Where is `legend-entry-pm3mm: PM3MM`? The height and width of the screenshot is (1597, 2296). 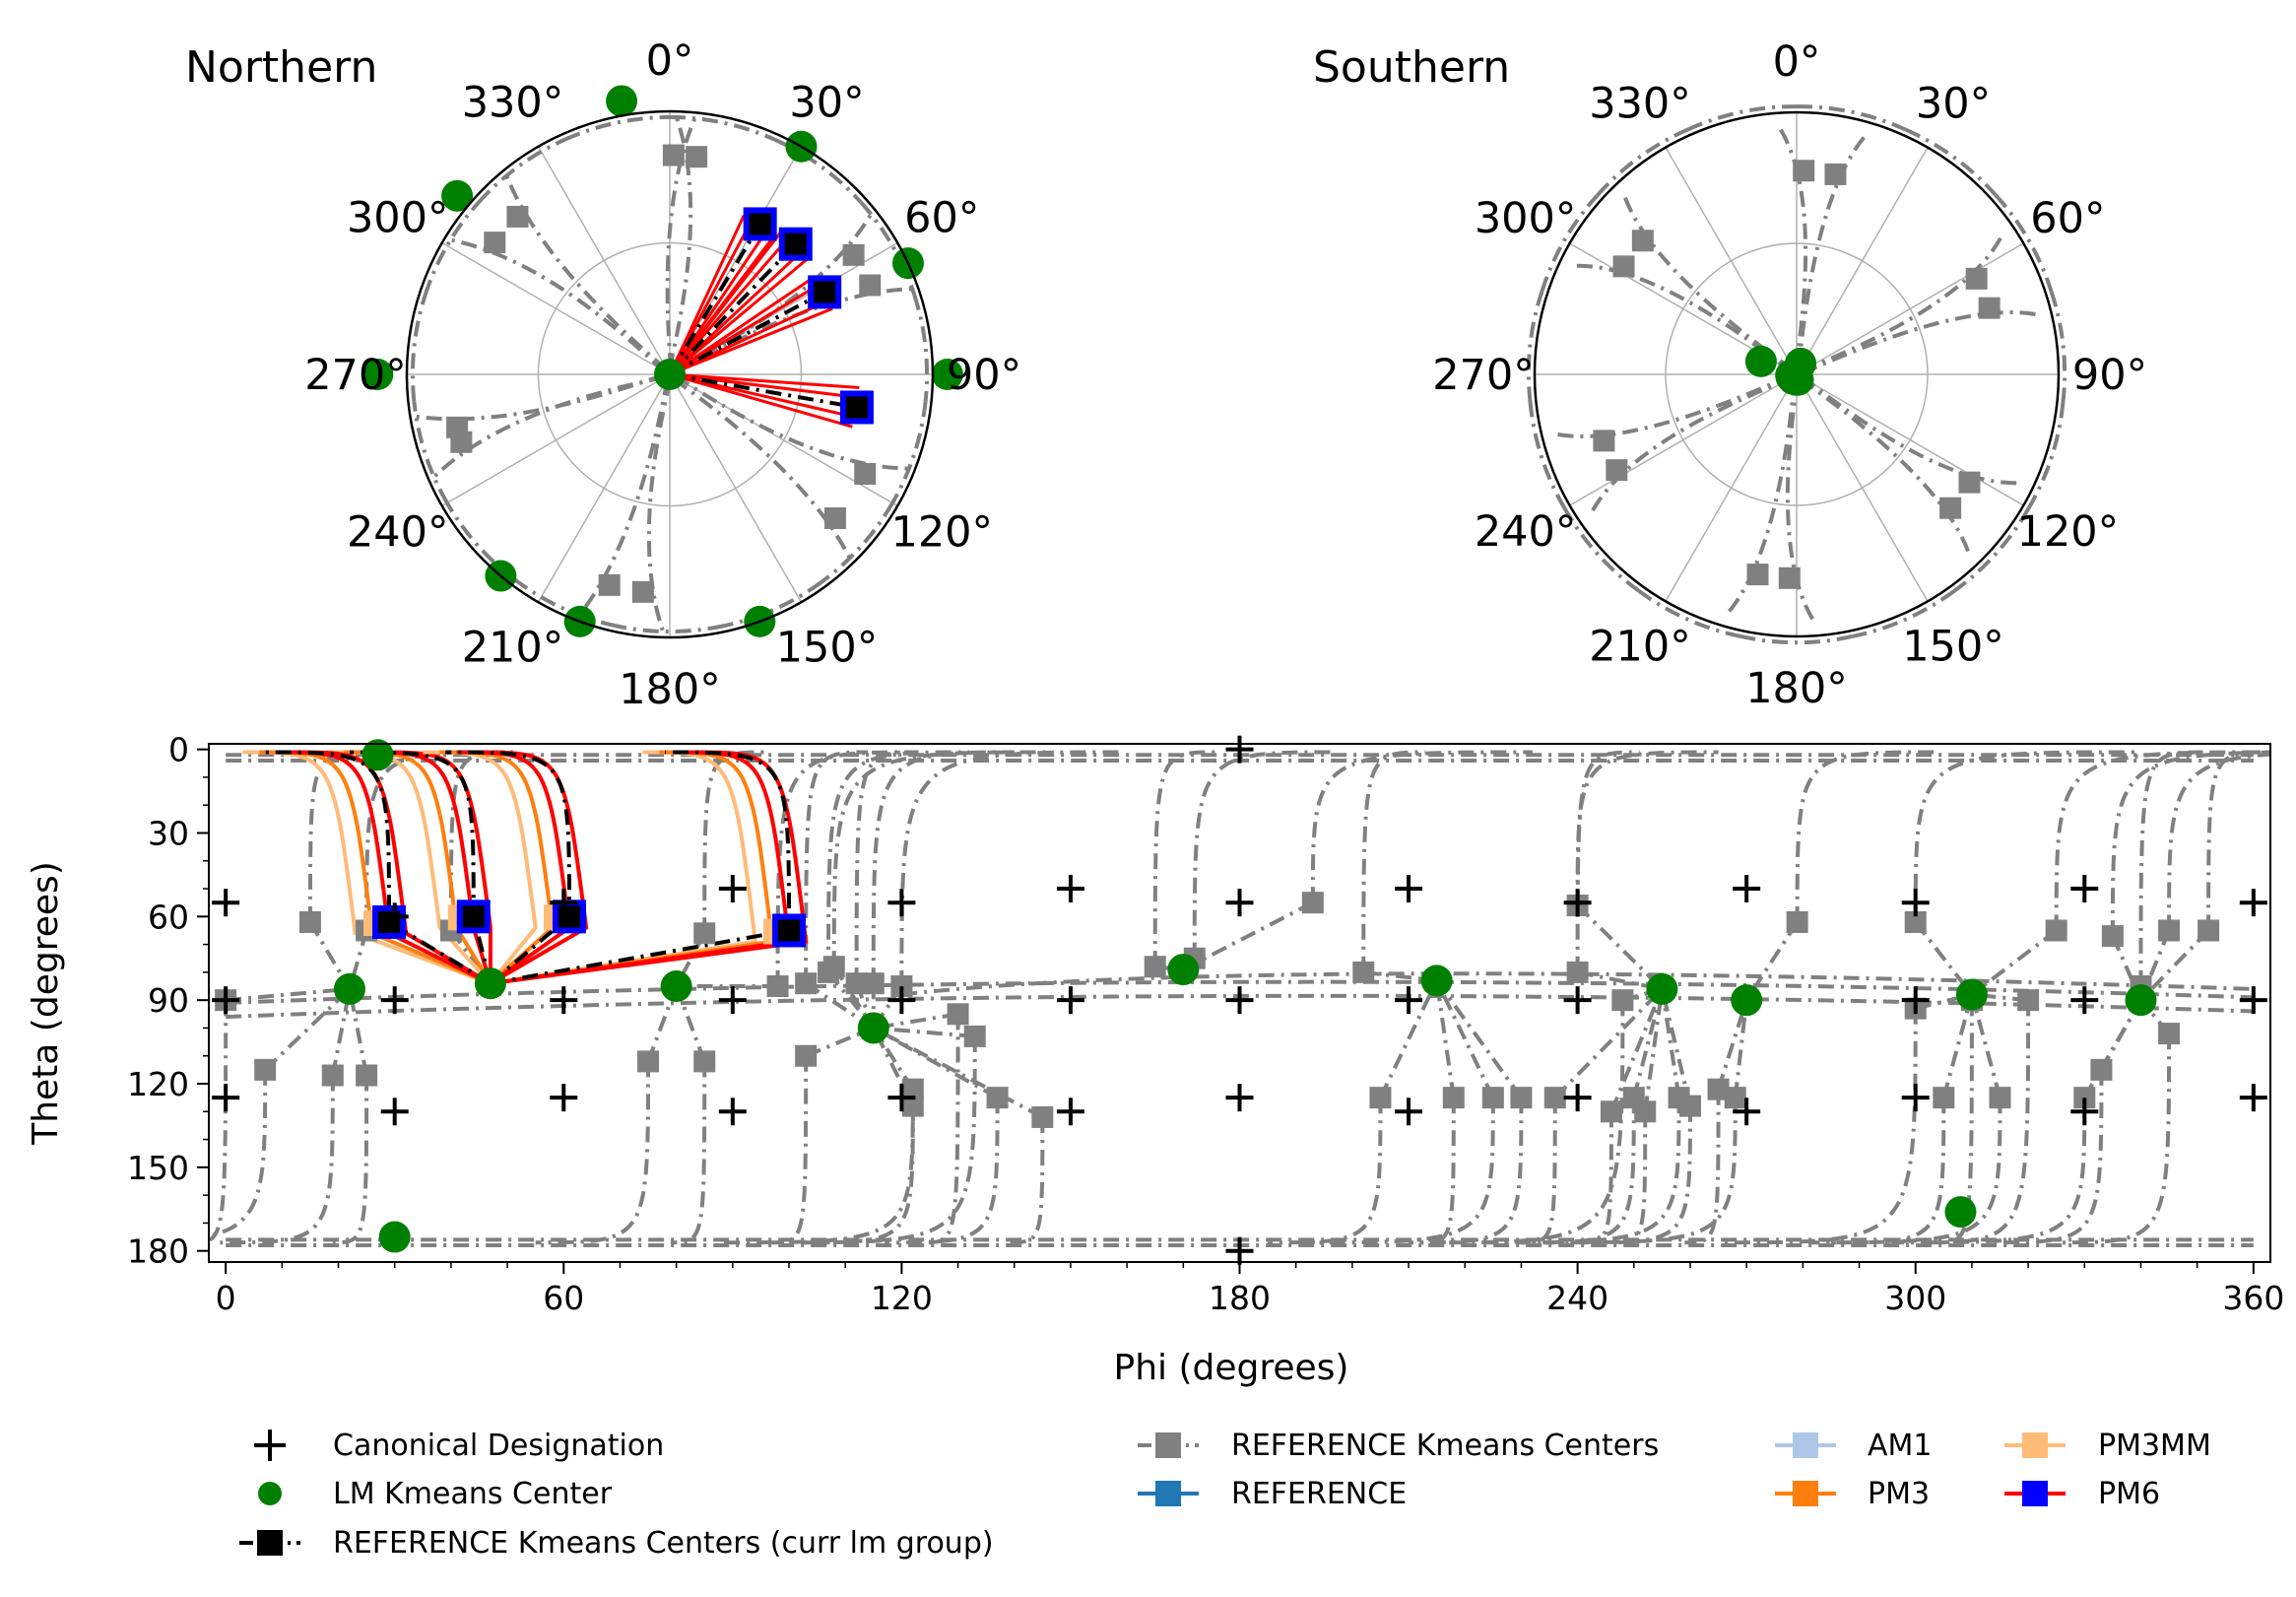 legend-entry-pm3mm: PM3MM is located at coordinates (2107, 1446).